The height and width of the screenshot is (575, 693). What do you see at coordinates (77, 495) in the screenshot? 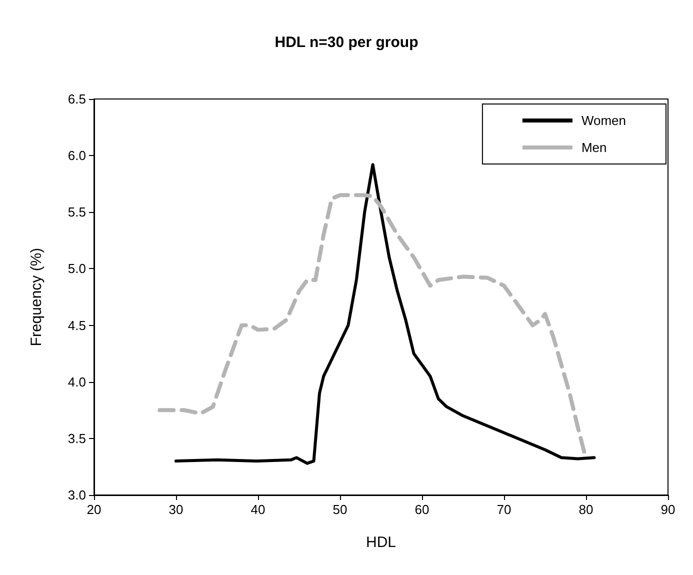
I see `y-tick-label: 3.0` at bounding box center [77, 495].